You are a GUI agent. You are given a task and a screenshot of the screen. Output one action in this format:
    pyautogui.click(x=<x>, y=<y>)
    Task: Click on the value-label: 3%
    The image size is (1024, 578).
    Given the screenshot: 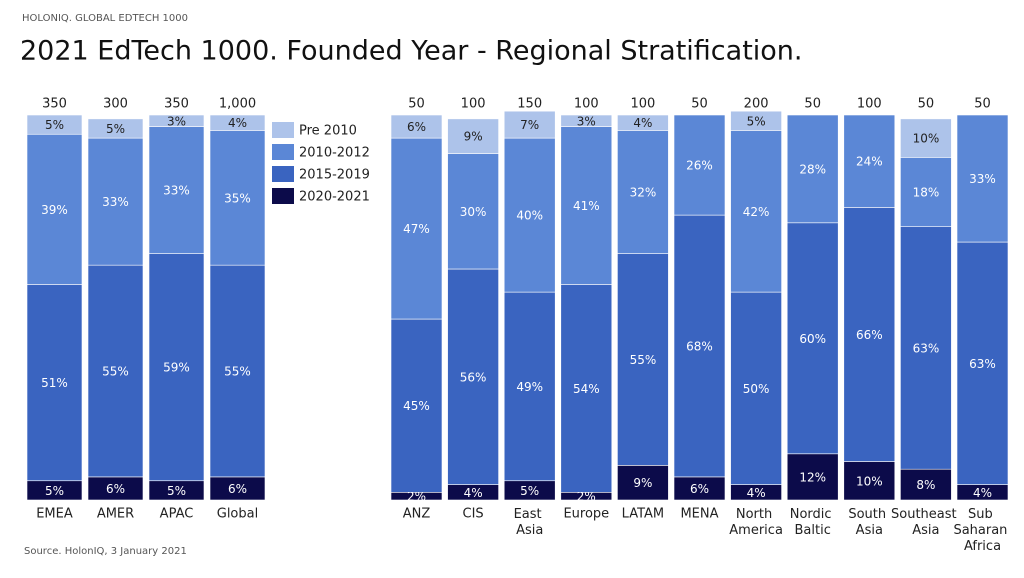 What is the action you would take?
    pyautogui.click(x=586, y=121)
    